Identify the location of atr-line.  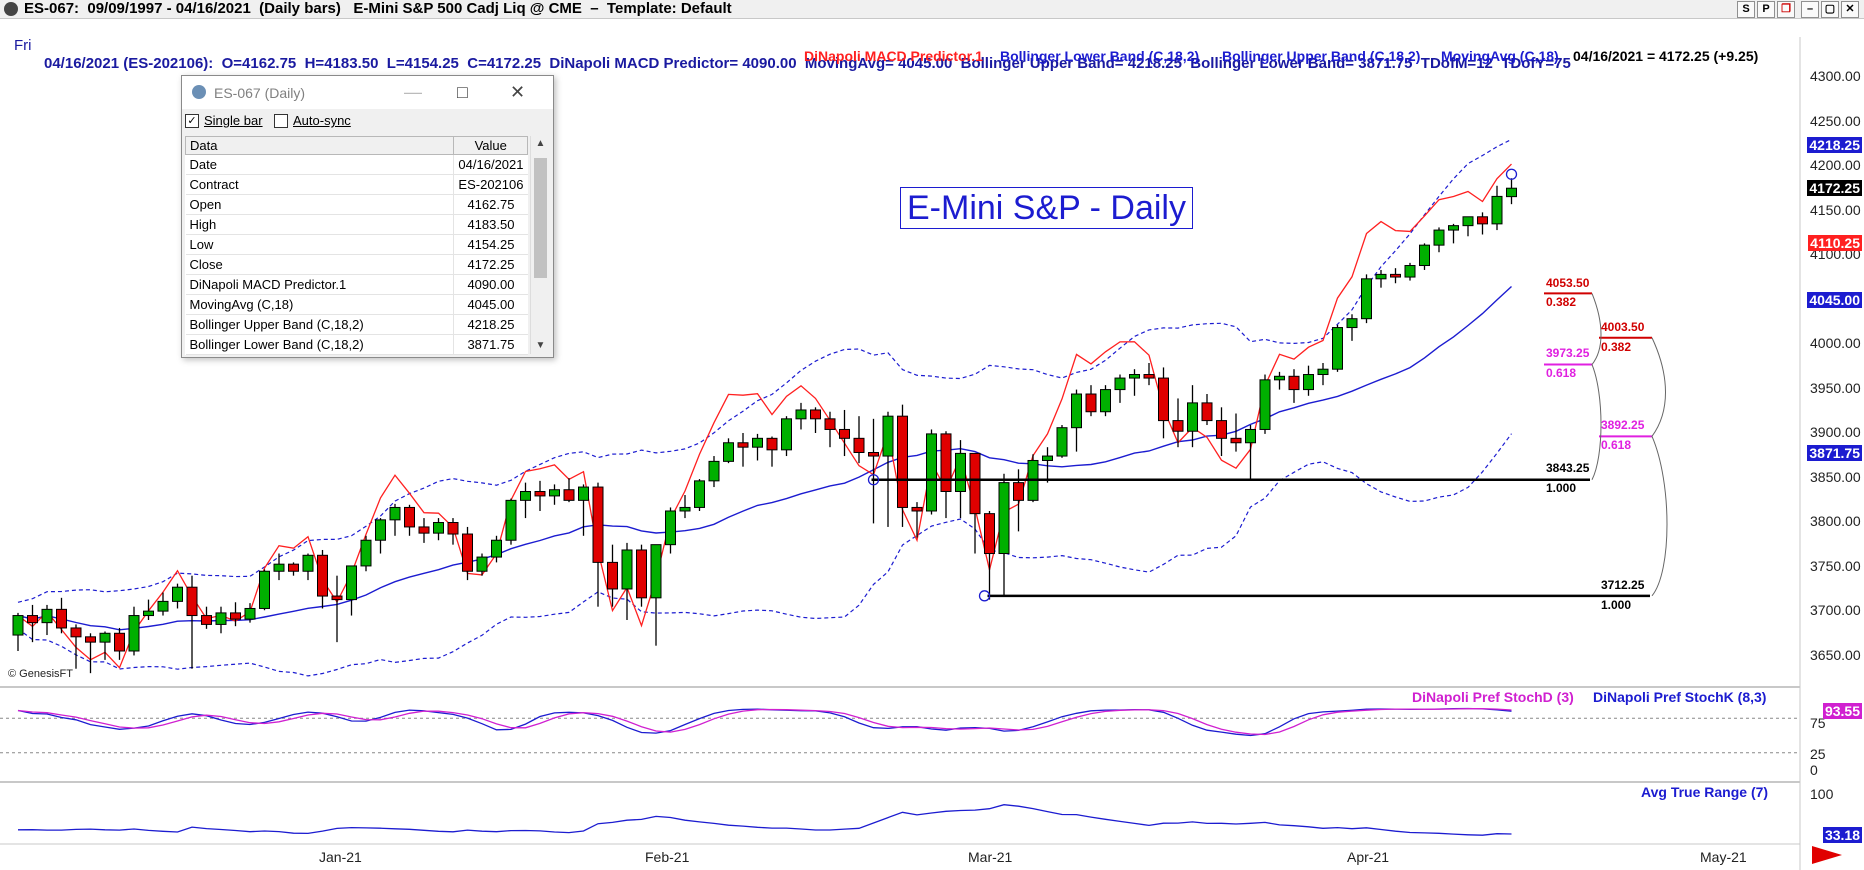
(764, 820).